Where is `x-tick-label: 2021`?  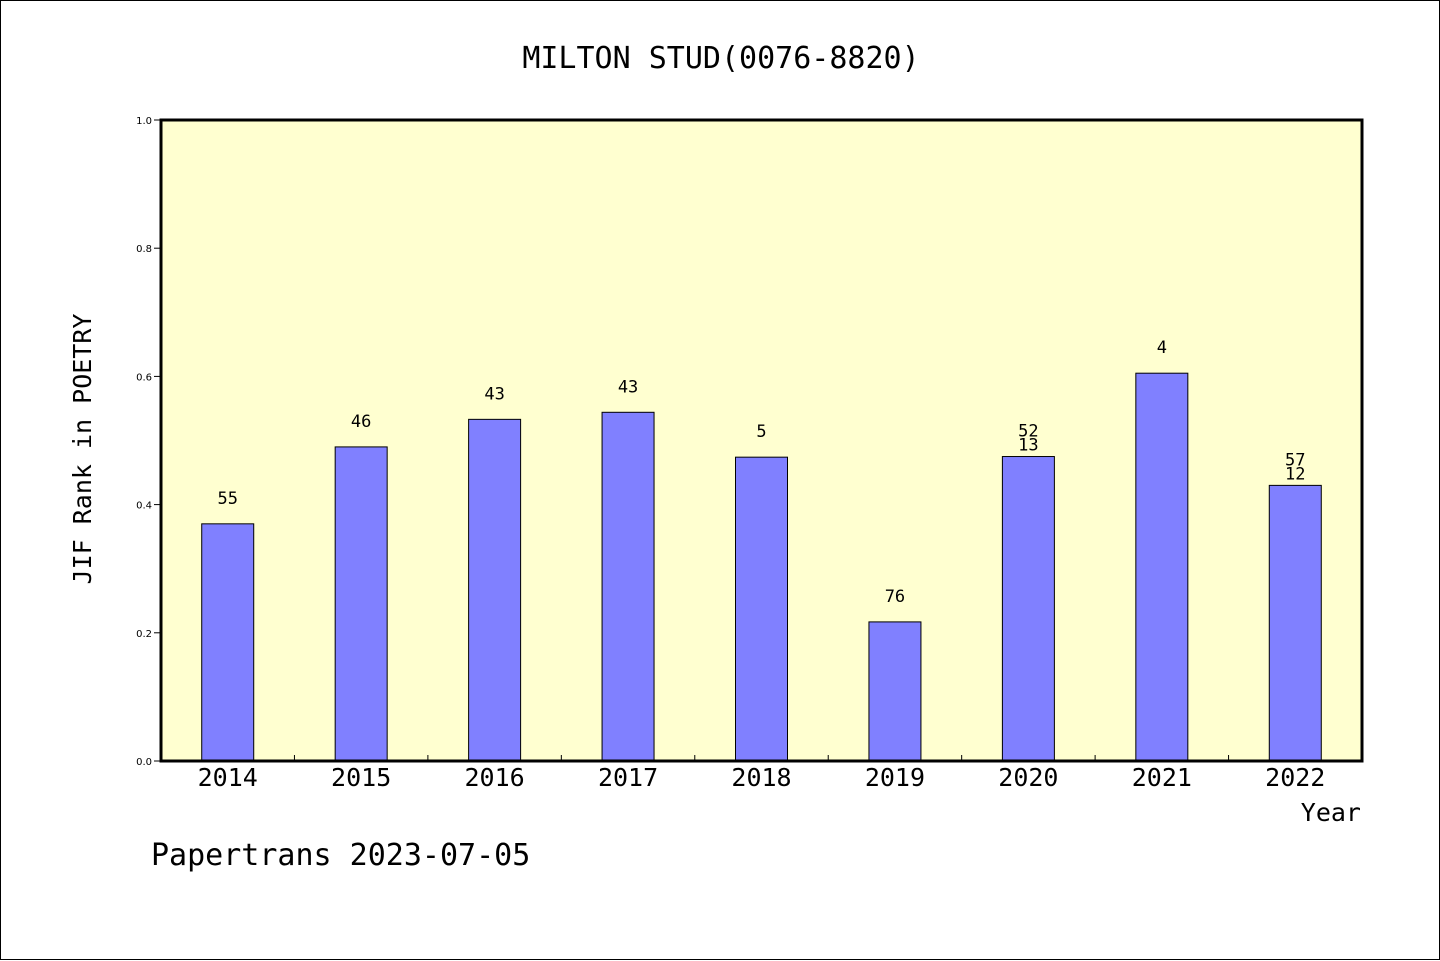
x-tick-label: 2021 is located at coordinates (1162, 777).